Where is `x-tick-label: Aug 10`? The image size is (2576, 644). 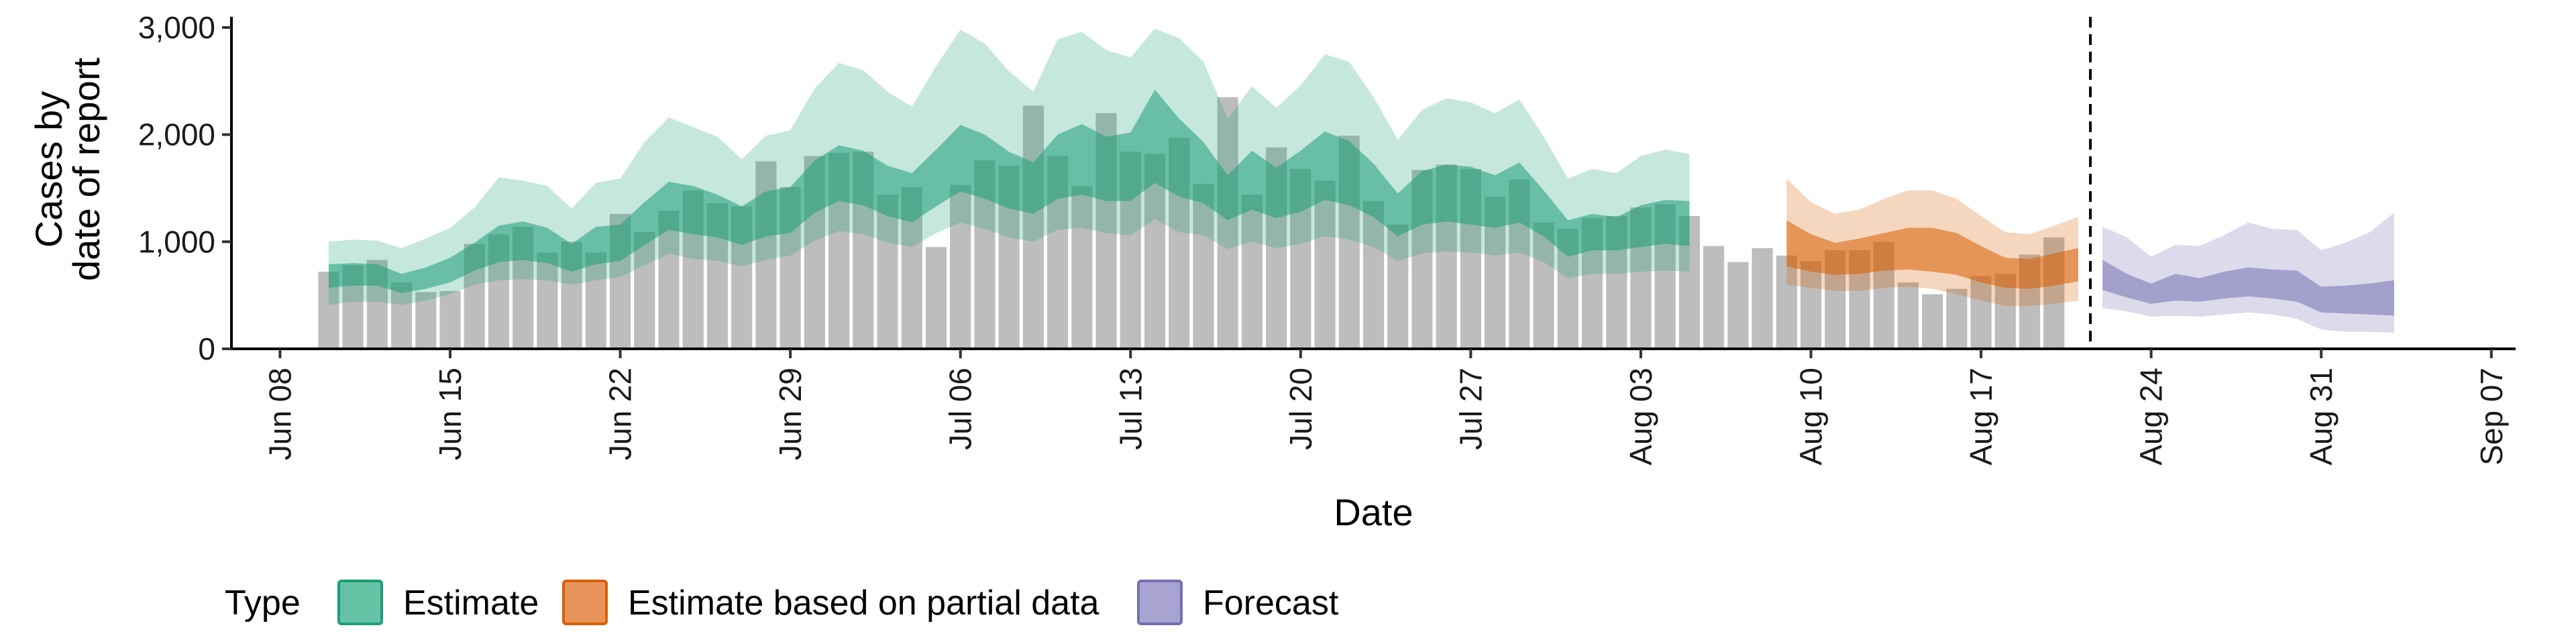
x-tick-label: Aug 10 is located at coordinates (1811, 417).